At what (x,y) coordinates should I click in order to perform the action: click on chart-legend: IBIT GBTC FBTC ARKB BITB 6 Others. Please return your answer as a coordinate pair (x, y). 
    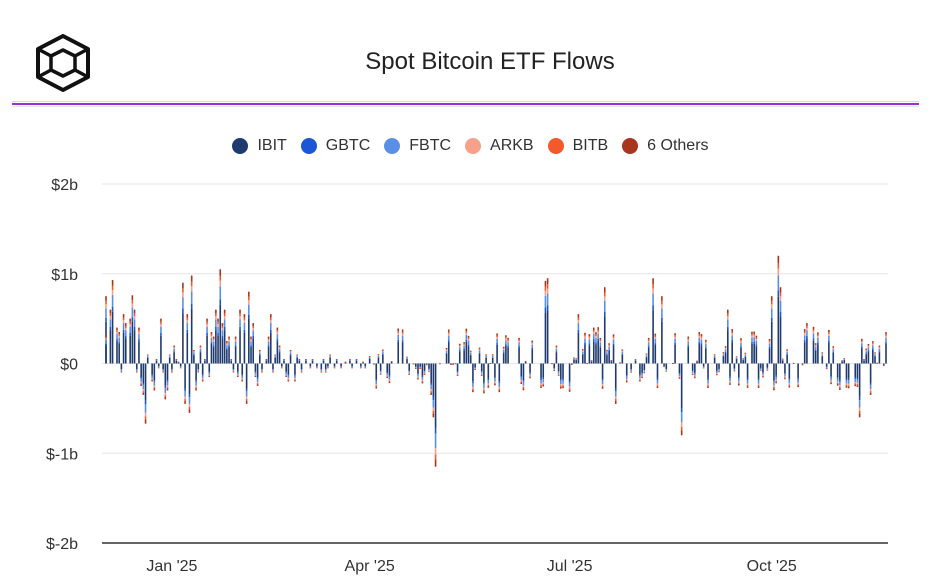
    Looking at the image, I should click on (470, 146).